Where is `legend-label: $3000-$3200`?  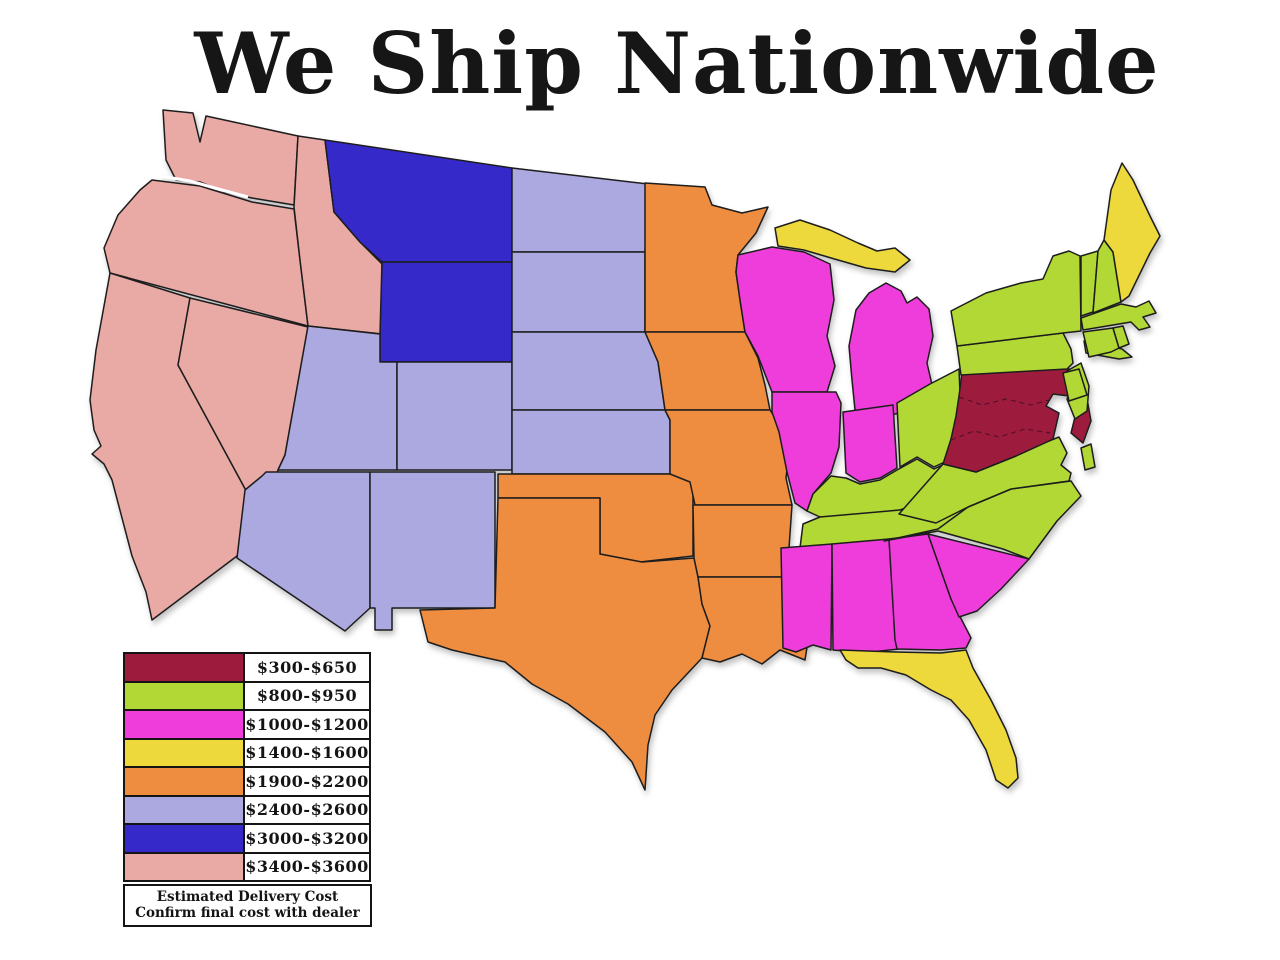
legend-label: $3000-$3200 is located at coordinates (307, 838).